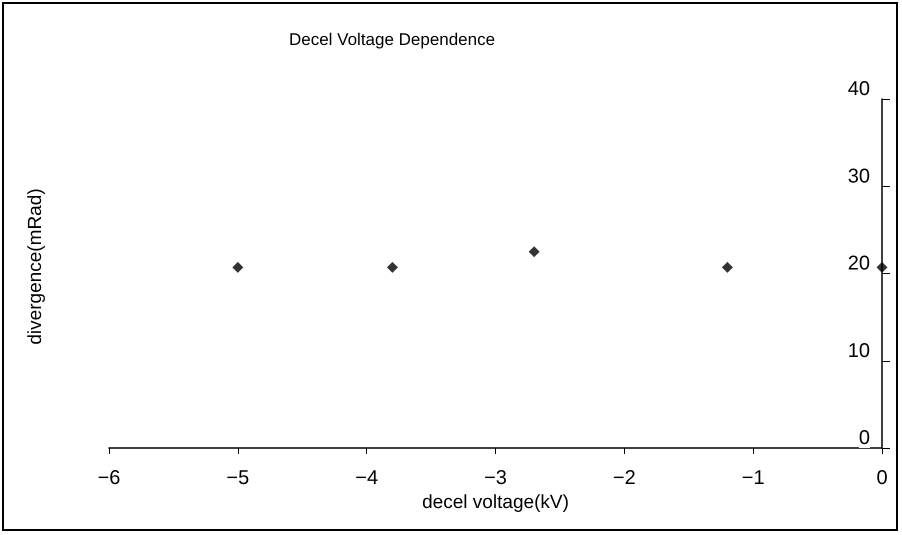 The width and height of the screenshot is (902, 535). What do you see at coordinates (859, 176) in the screenshot?
I see `y-tick-label: 30` at bounding box center [859, 176].